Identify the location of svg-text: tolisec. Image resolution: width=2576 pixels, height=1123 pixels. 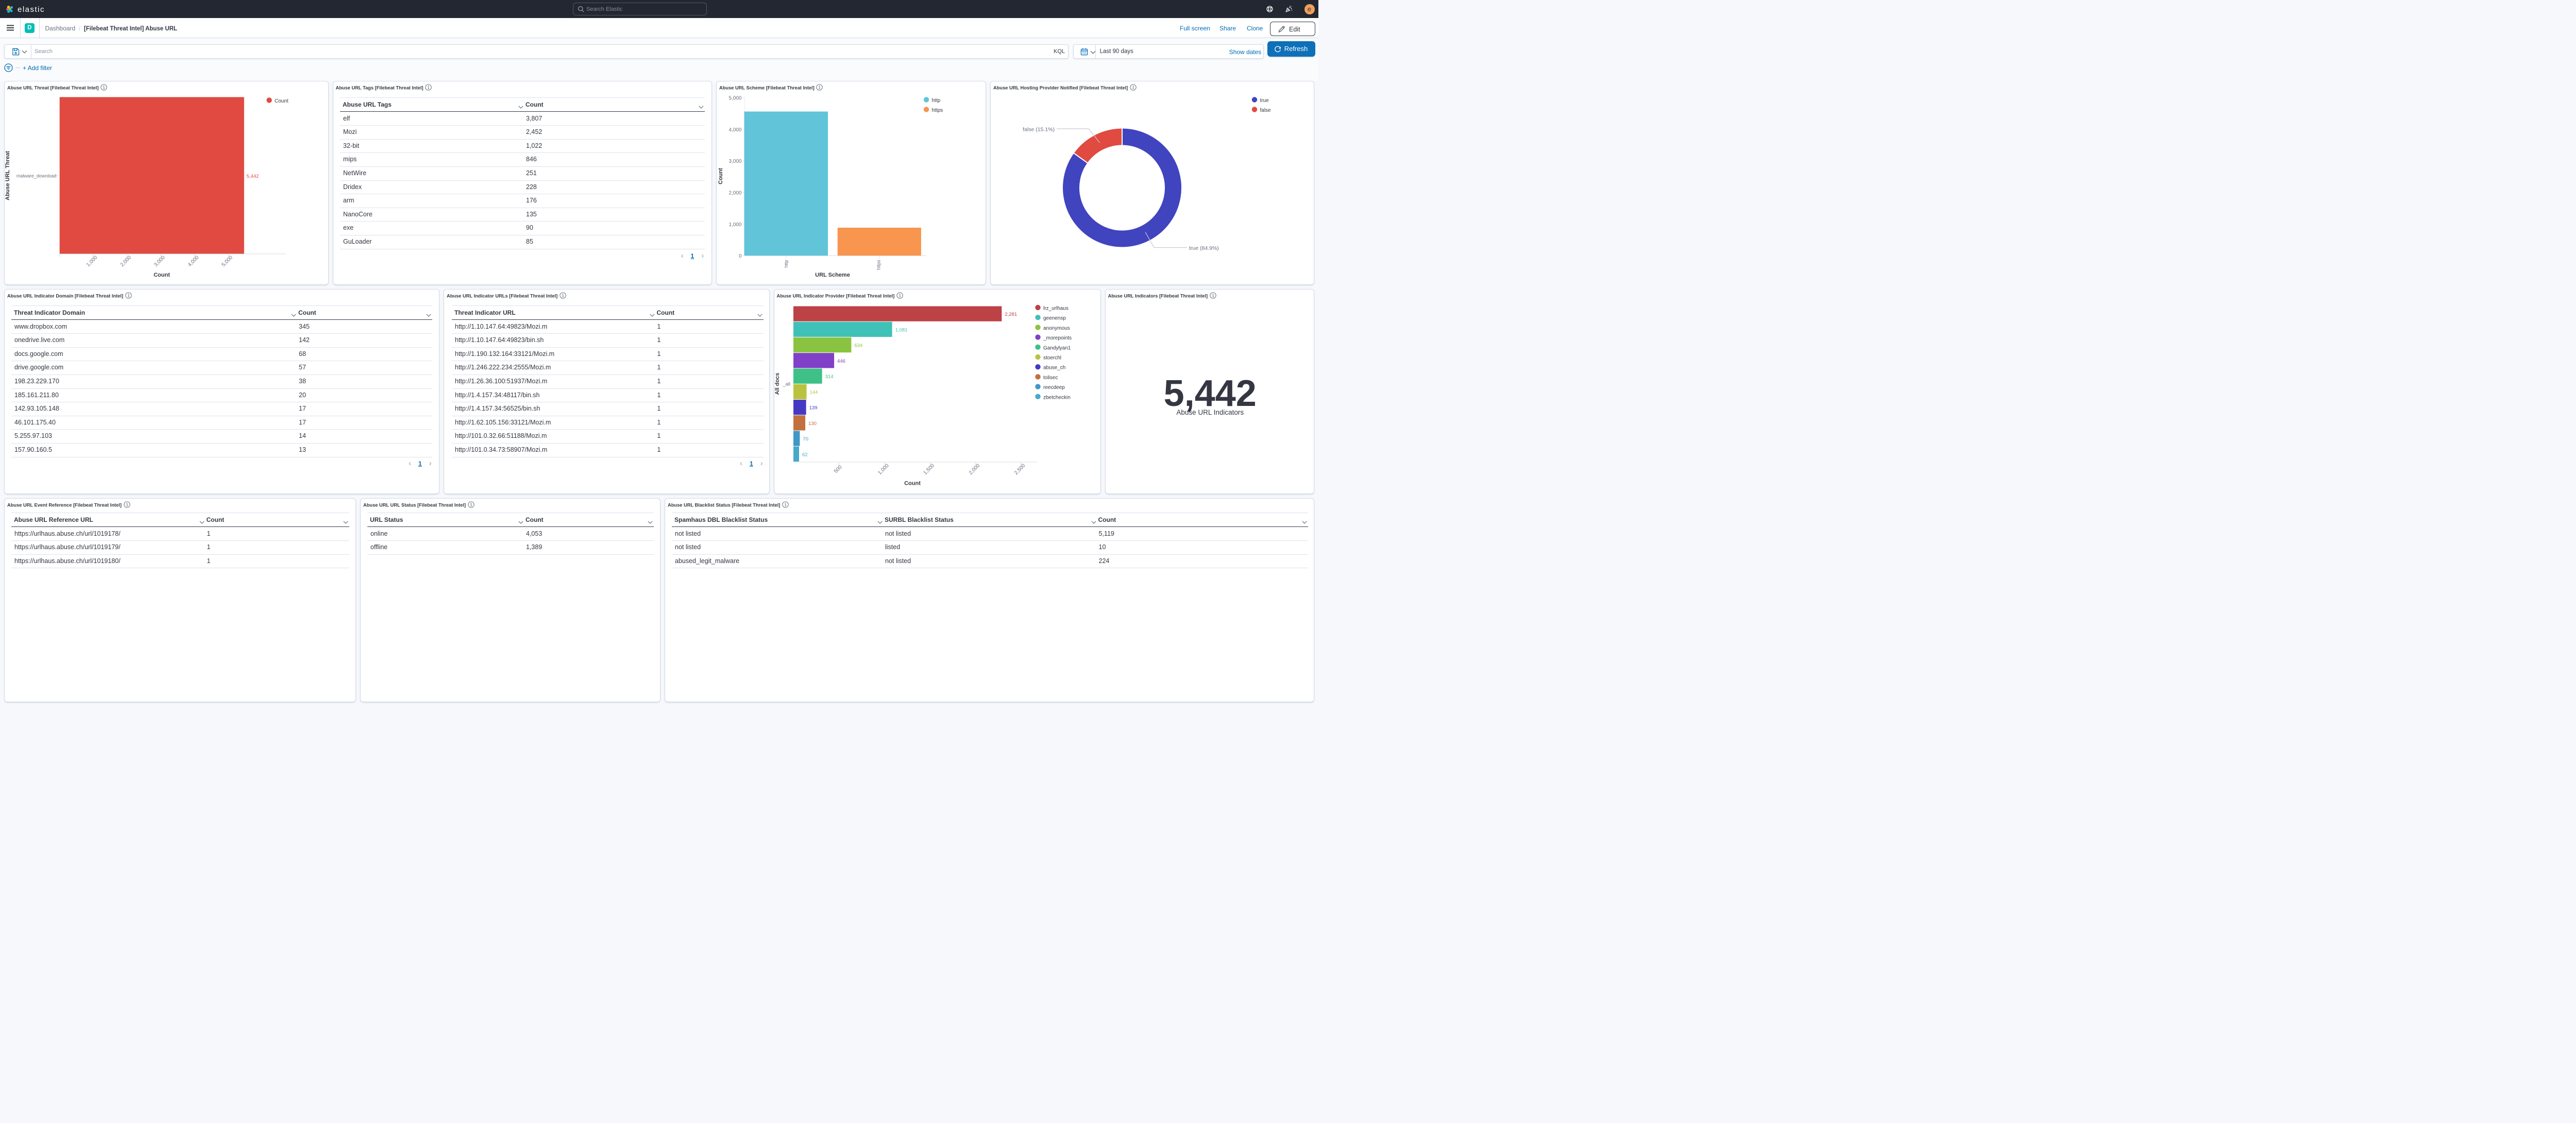
(1050, 377).